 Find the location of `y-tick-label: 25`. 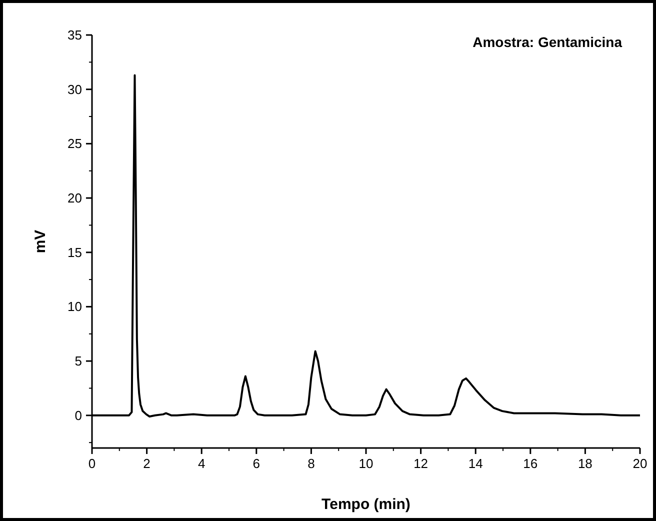

y-tick-label: 25 is located at coordinates (75, 144).